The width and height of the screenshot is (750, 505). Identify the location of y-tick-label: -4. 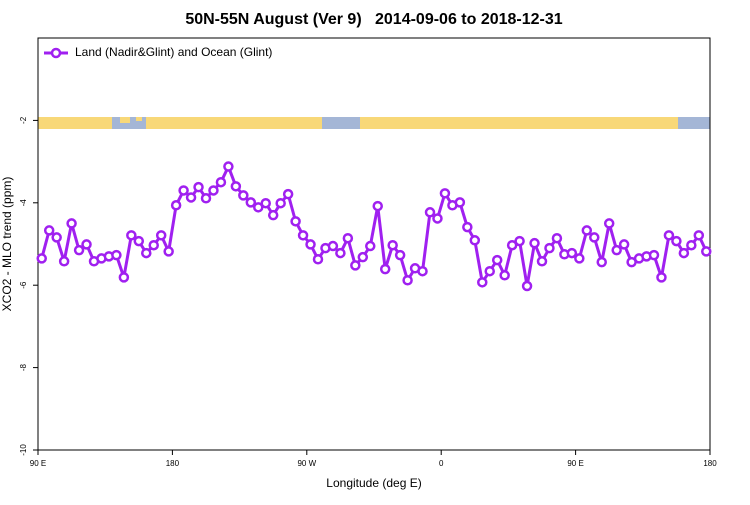
(23, 203).